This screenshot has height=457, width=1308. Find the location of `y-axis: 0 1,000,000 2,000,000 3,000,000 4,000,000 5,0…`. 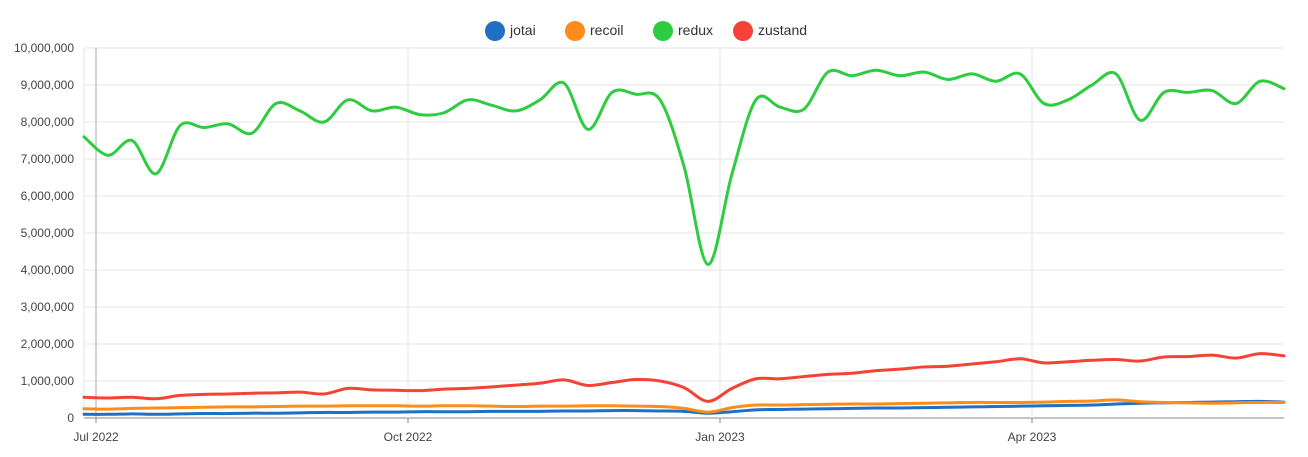

y-axis: 0 1,000,000 2,000,000 3,000,000 4,000,000 5,0… is located at coordinates (44, 233).